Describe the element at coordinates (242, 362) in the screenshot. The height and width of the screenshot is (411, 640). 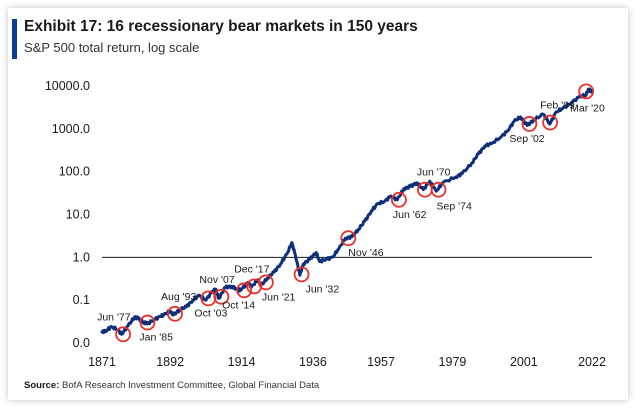
I see `x-tick-label: 1914` at that location.